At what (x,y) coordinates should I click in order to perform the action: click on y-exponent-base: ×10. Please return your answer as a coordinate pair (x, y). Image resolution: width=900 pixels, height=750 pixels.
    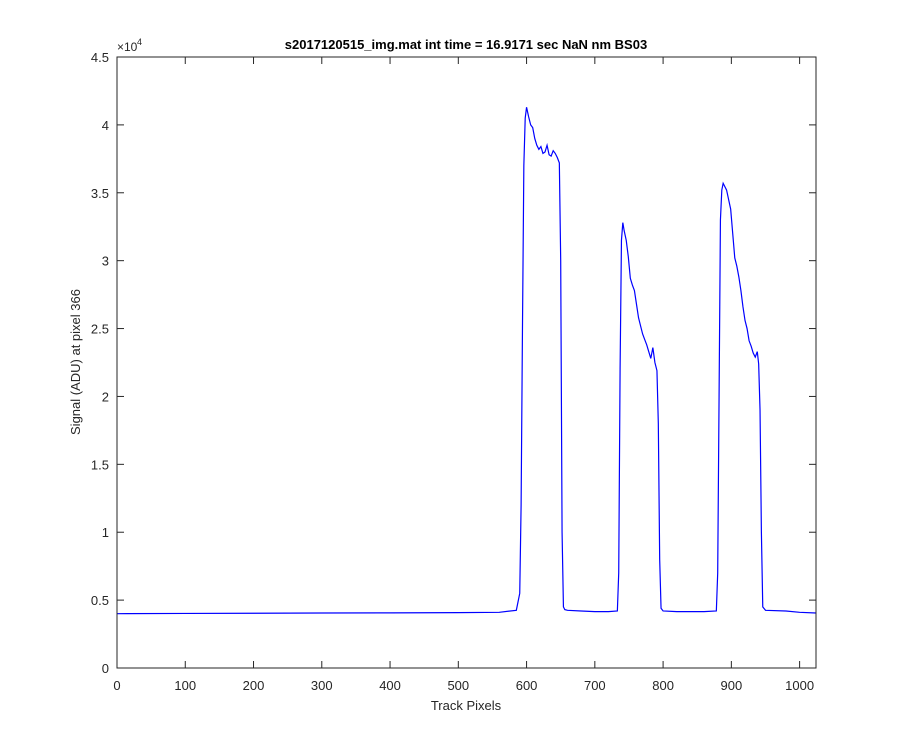
    Looking at the image, I should click on (127, 47).